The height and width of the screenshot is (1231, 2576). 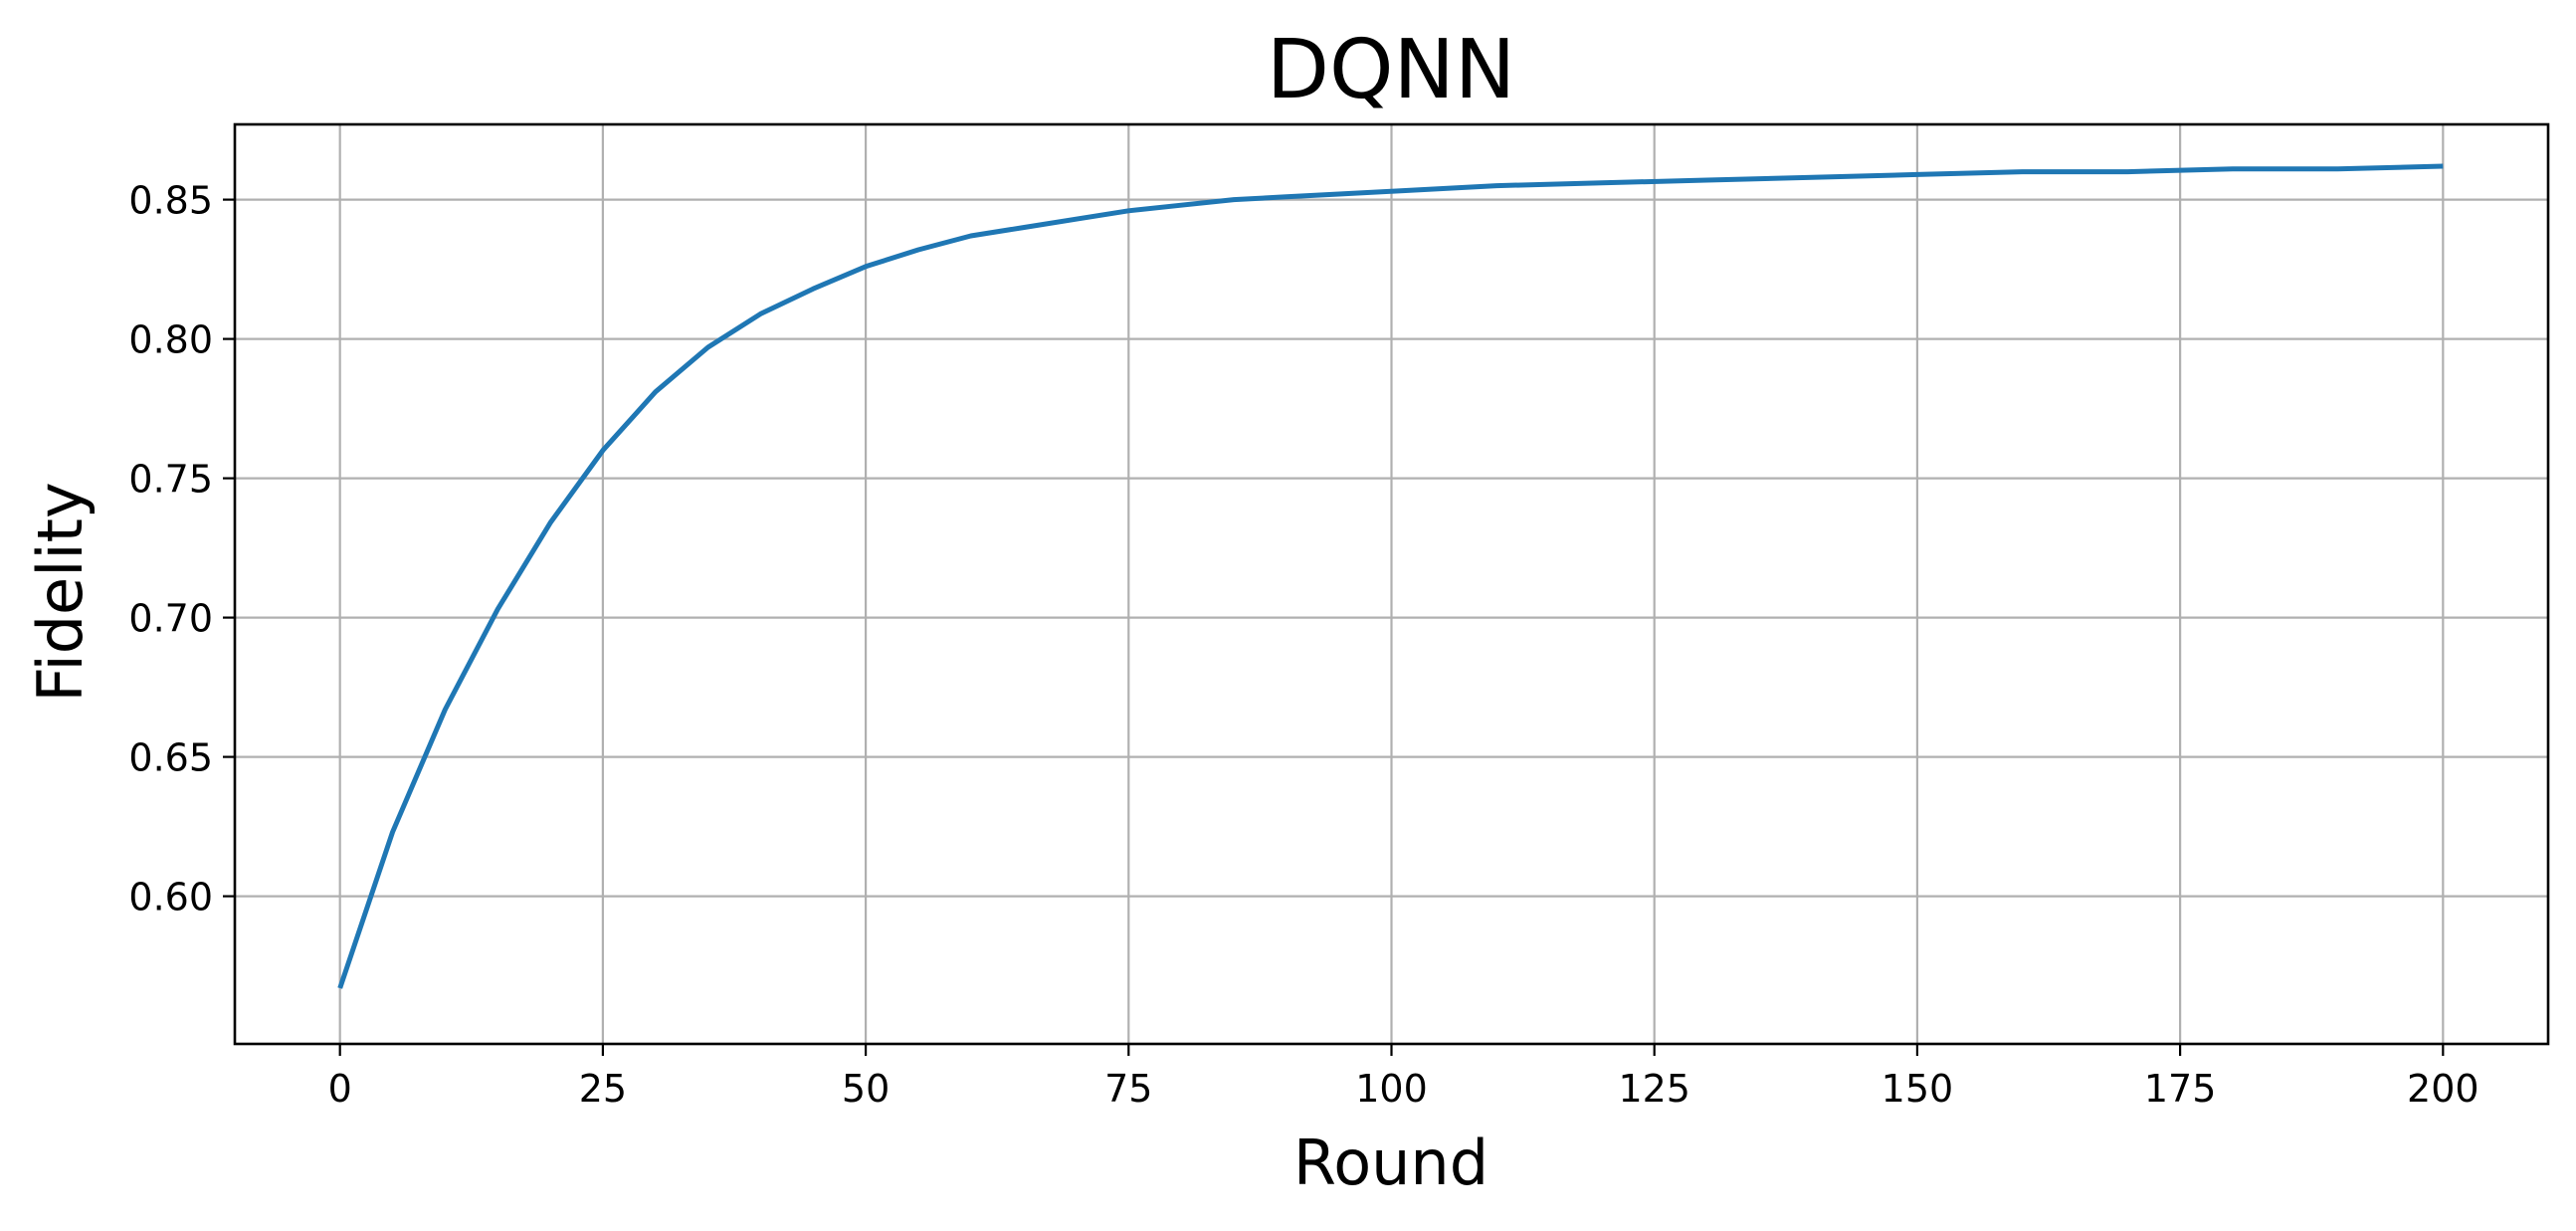 I want to click on x-tick-label-125: 125, so click(x=1654, y=1089).